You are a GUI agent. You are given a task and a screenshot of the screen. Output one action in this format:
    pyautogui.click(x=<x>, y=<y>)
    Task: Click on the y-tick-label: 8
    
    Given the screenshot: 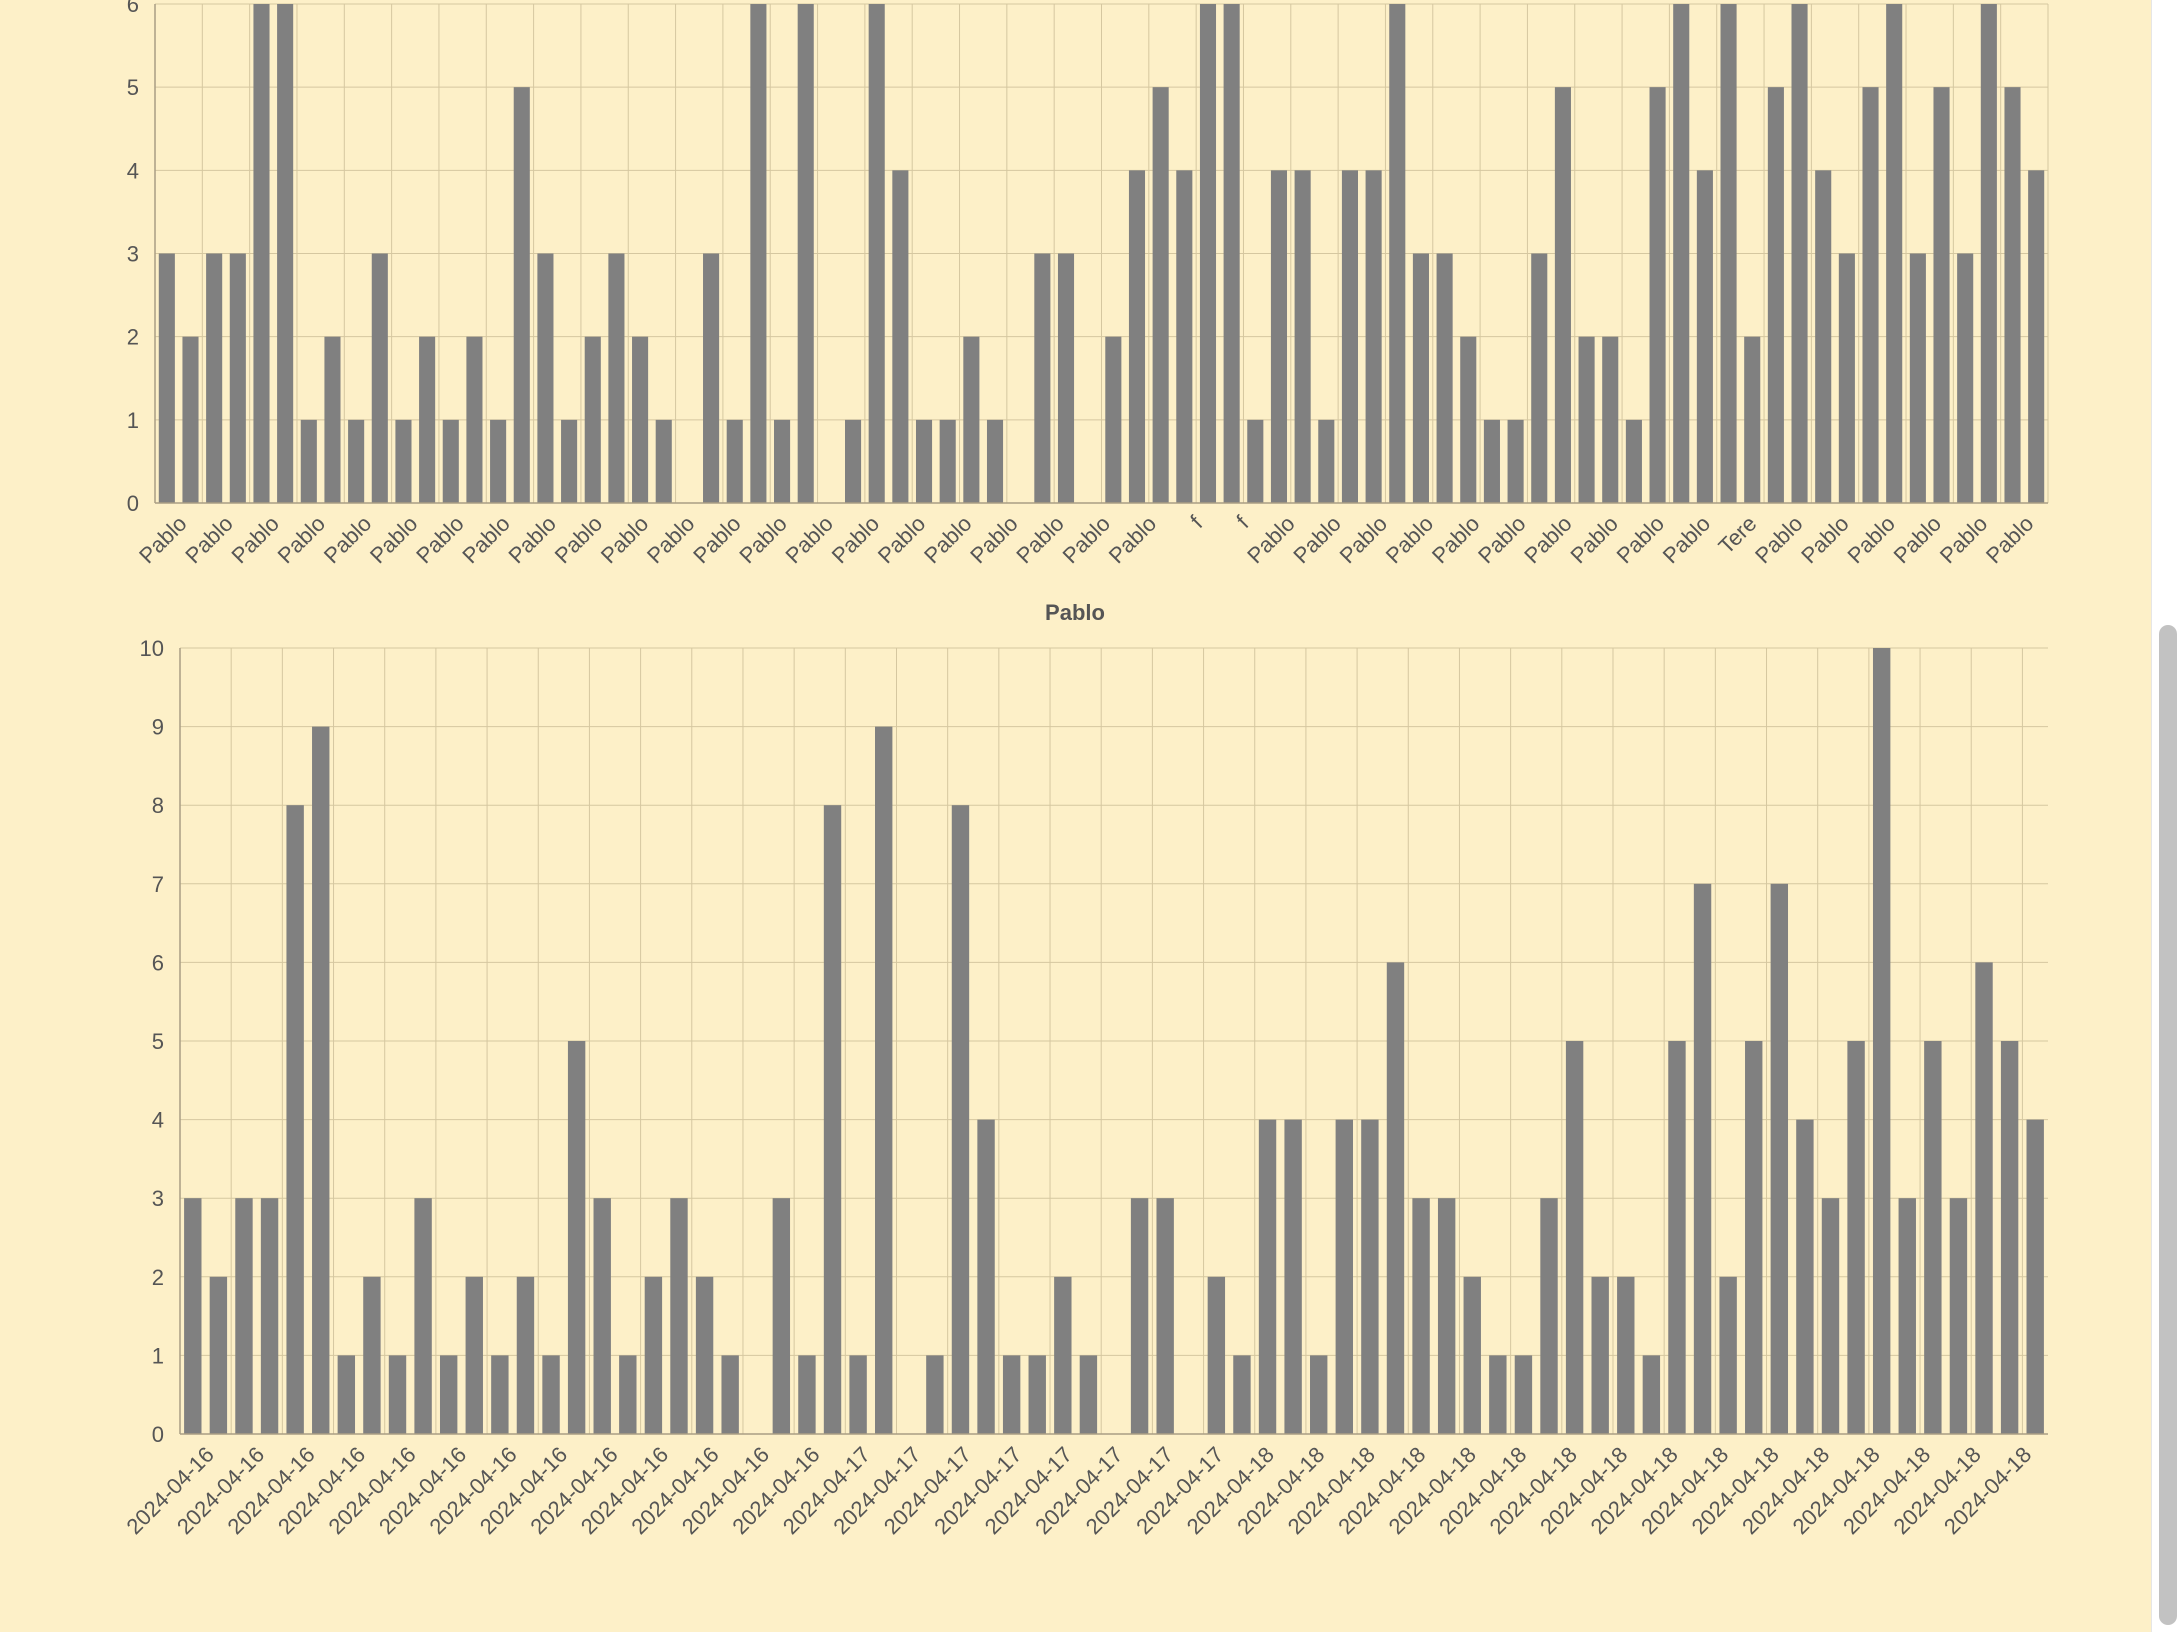 What is the action you would take?
    pyautogui.click(x=158, y=805)
    